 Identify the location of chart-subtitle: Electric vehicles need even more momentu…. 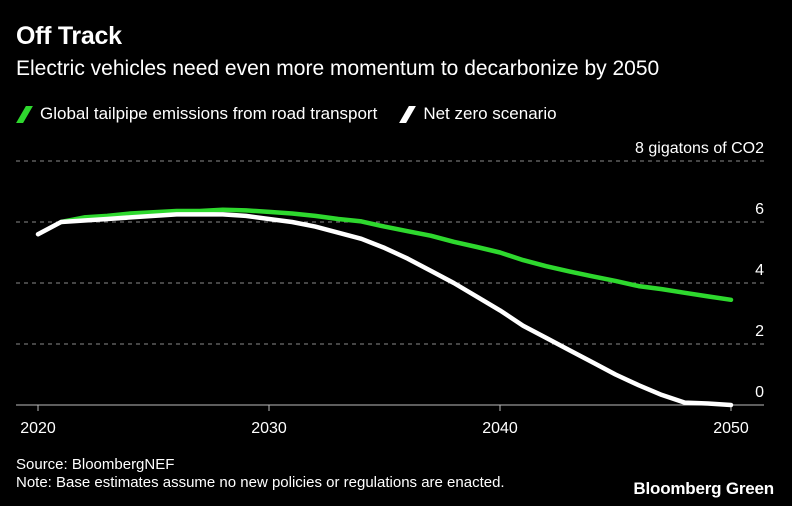
(338, 68).